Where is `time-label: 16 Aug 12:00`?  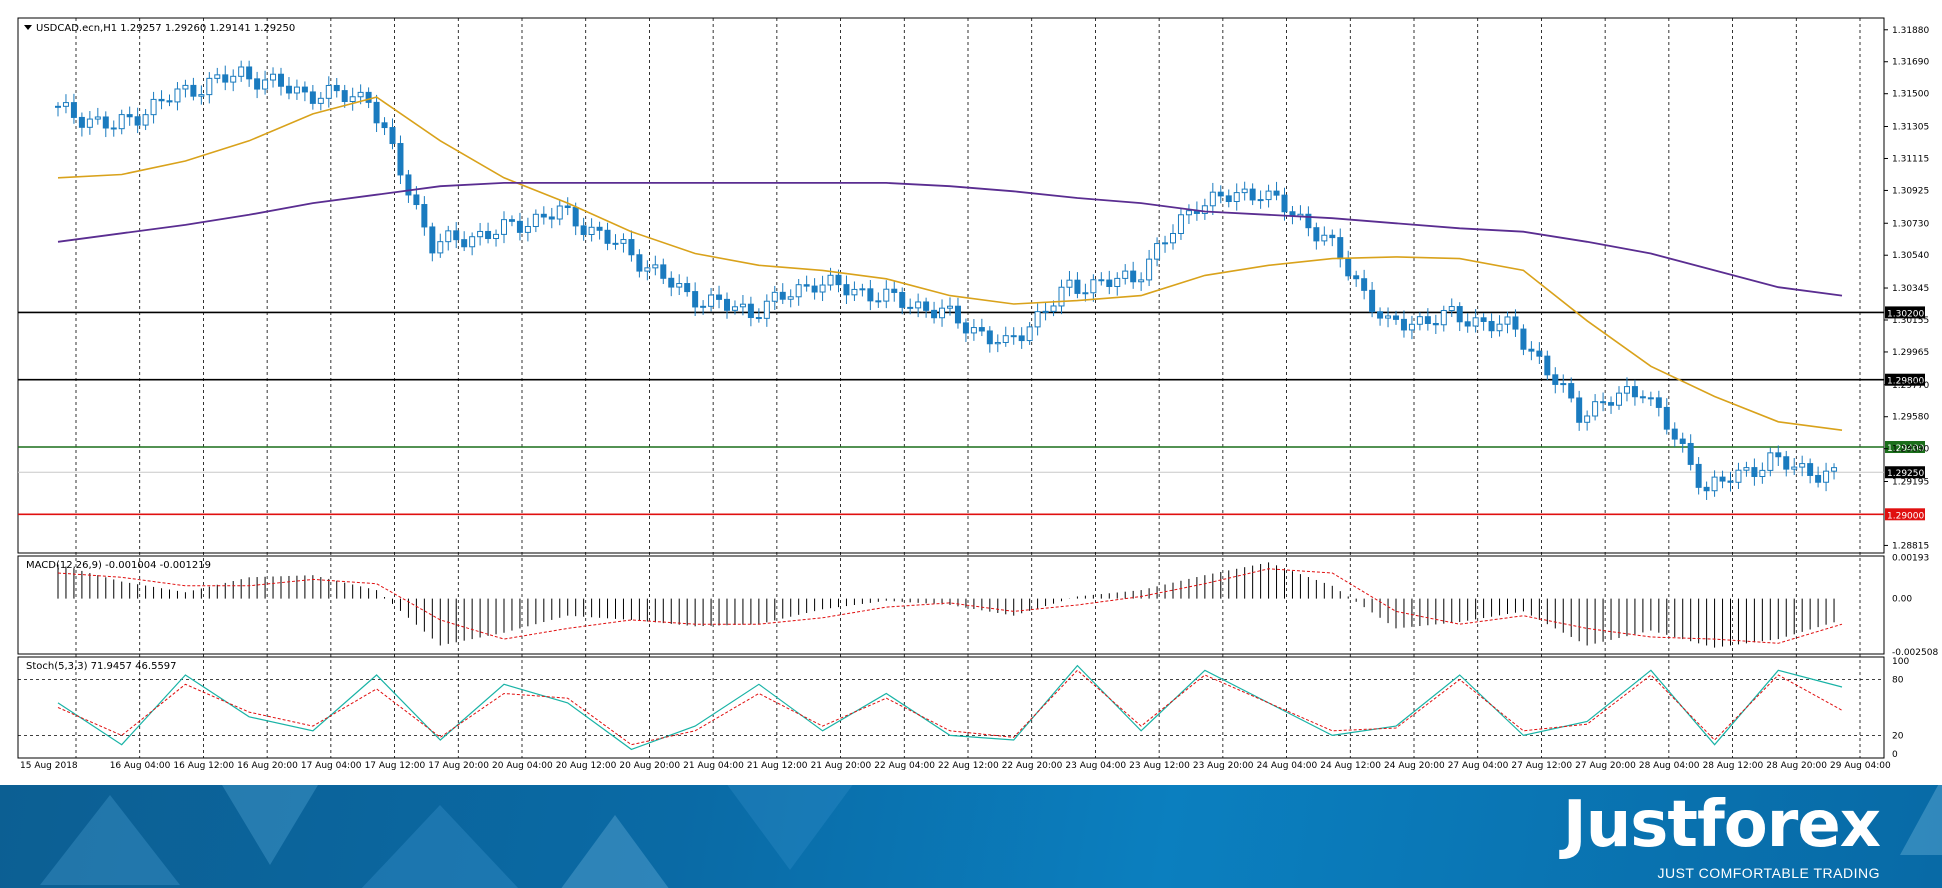
time-label: 16 Aug 12:00 is located at coordinates (203, 766).